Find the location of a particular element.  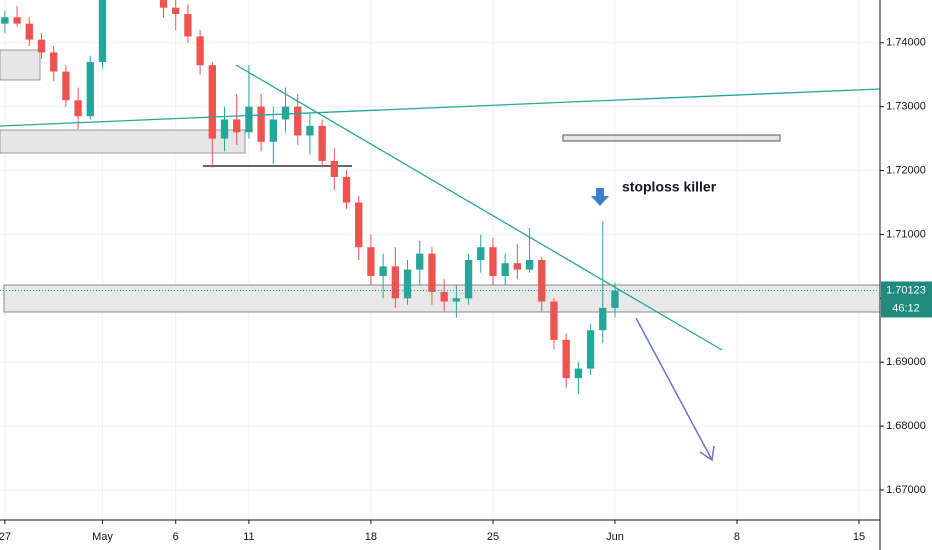

y-tick-label: 1.68000 is located at coordinates (906, 426).